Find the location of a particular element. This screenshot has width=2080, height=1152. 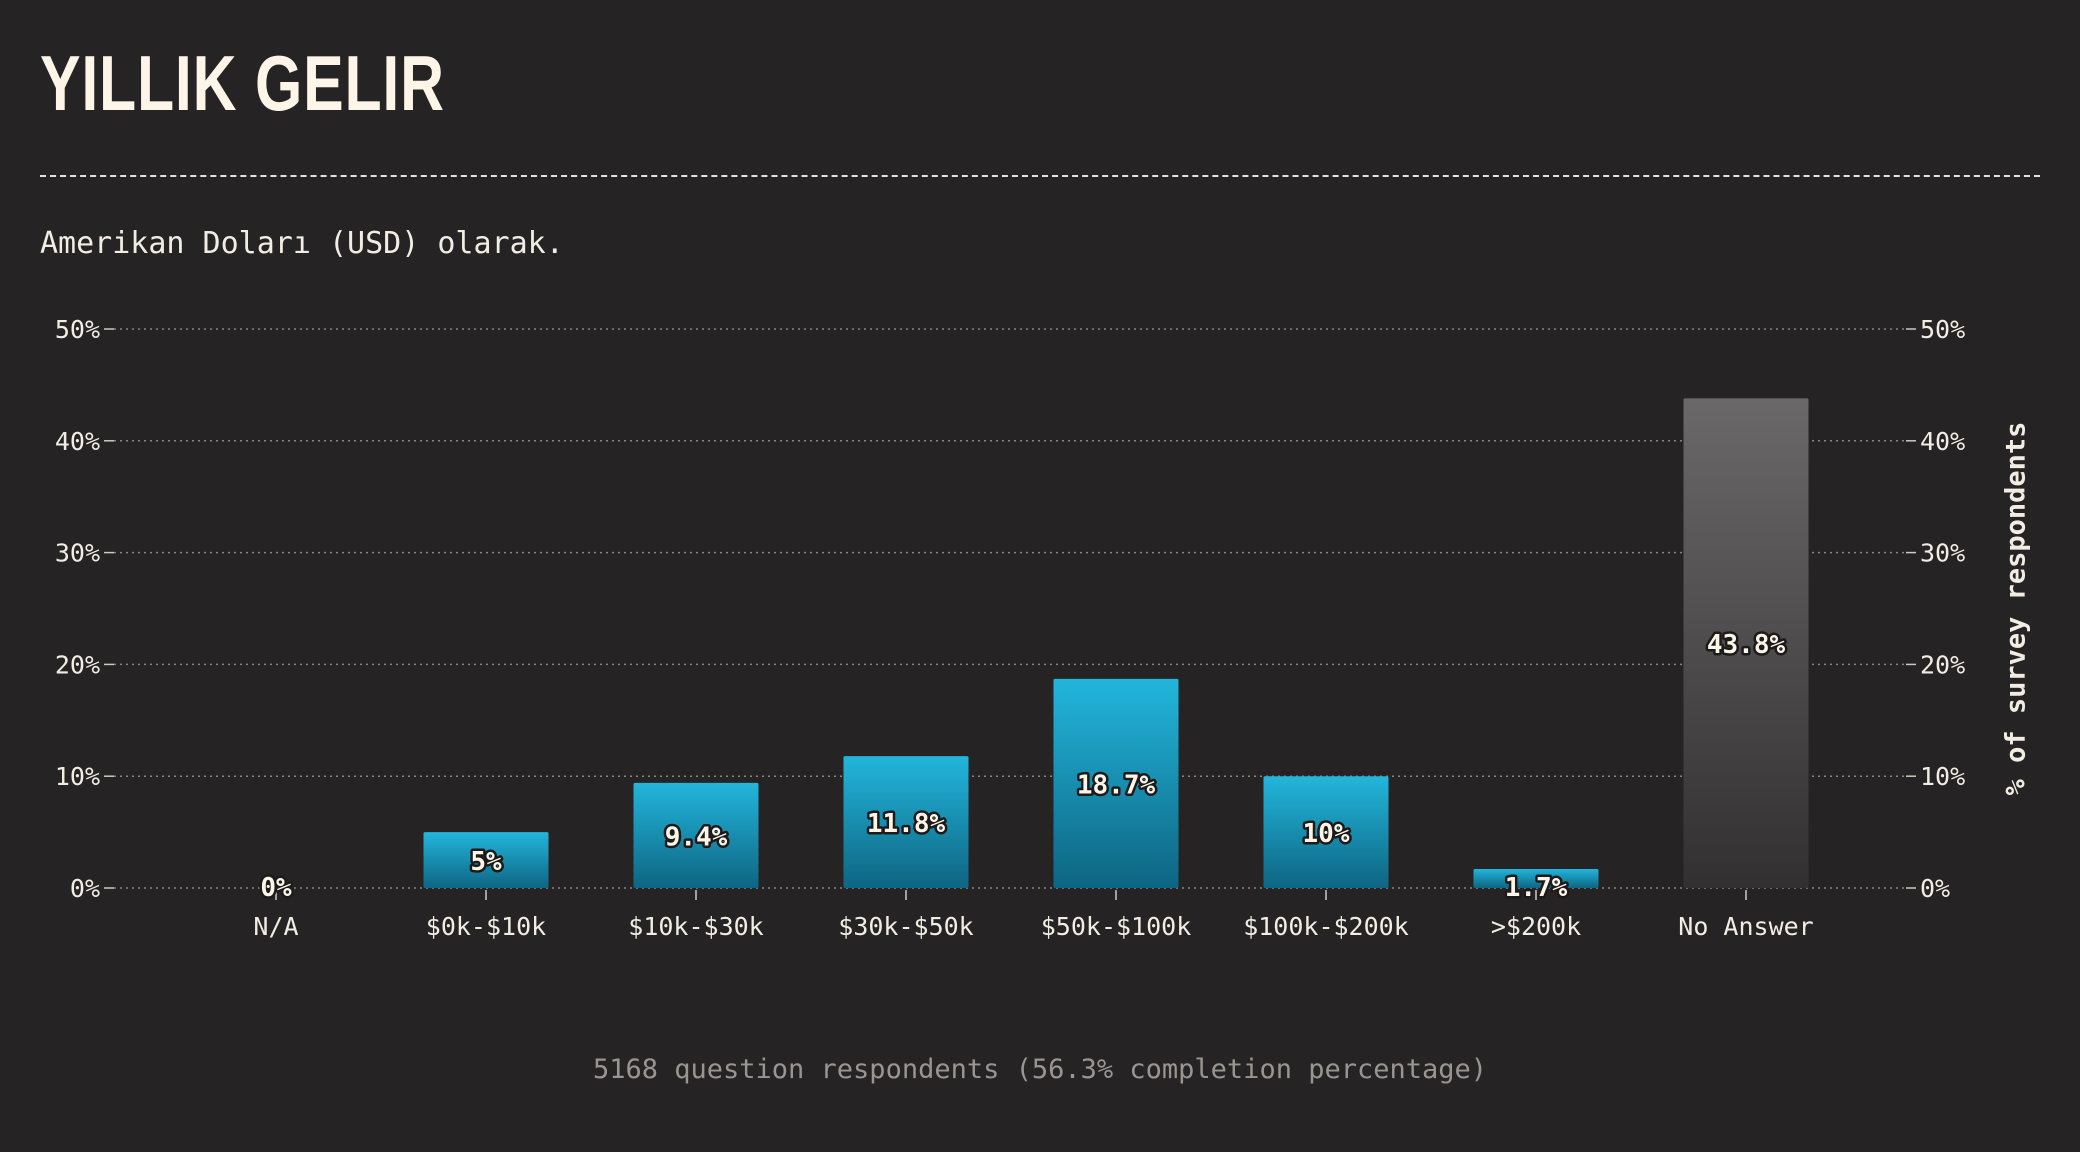

y-tick-label-left: 50% is located at coordinates (77, 329).